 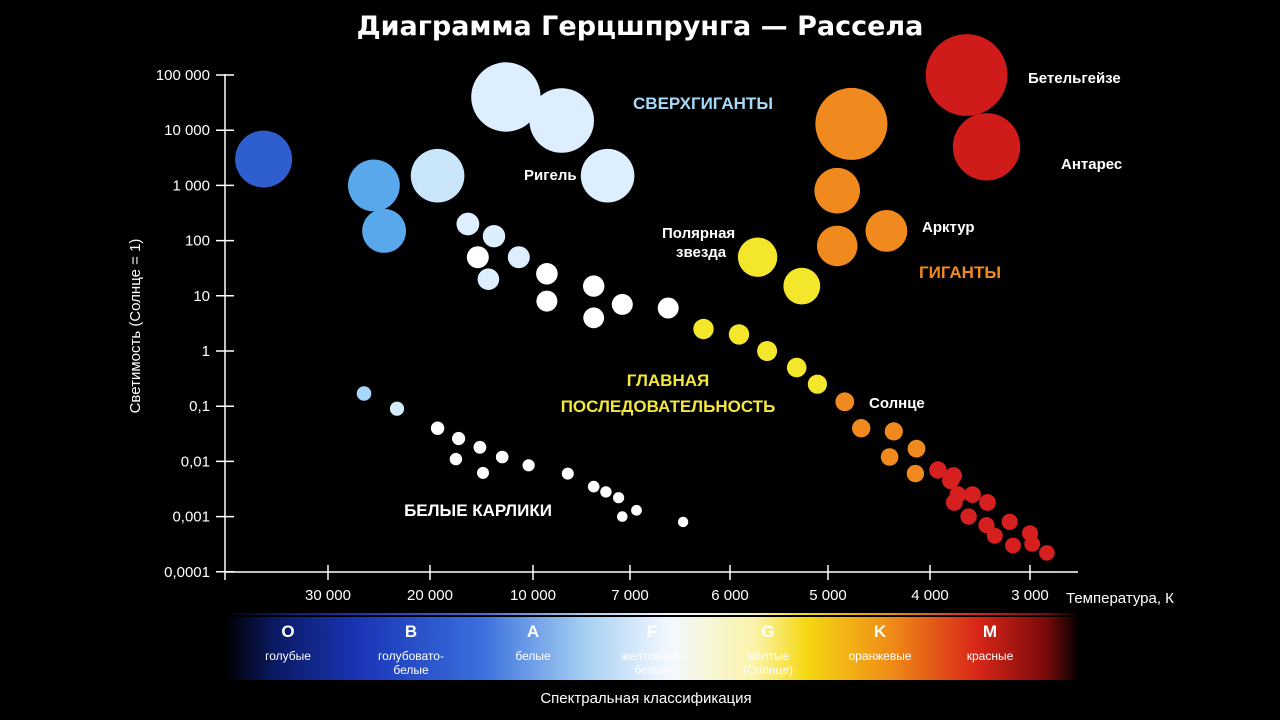 What do you see at coordinates (411, 656) in the screenshot?
I see `spectral-class-color: голубовато-` at bounding box center [411, 656].